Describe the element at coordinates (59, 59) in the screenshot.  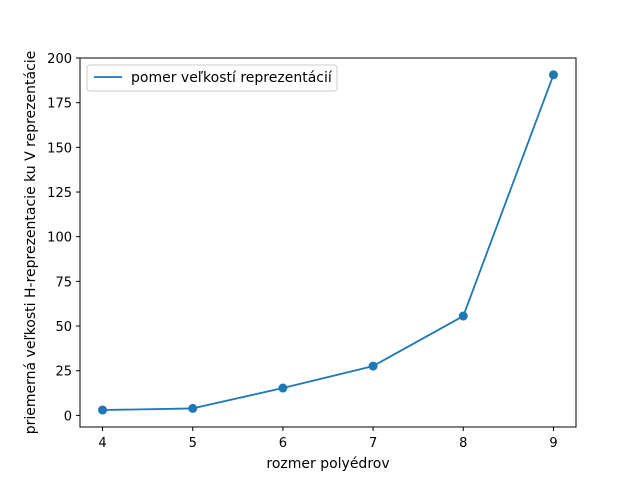
I see `y-tick-label: 200` at that location.